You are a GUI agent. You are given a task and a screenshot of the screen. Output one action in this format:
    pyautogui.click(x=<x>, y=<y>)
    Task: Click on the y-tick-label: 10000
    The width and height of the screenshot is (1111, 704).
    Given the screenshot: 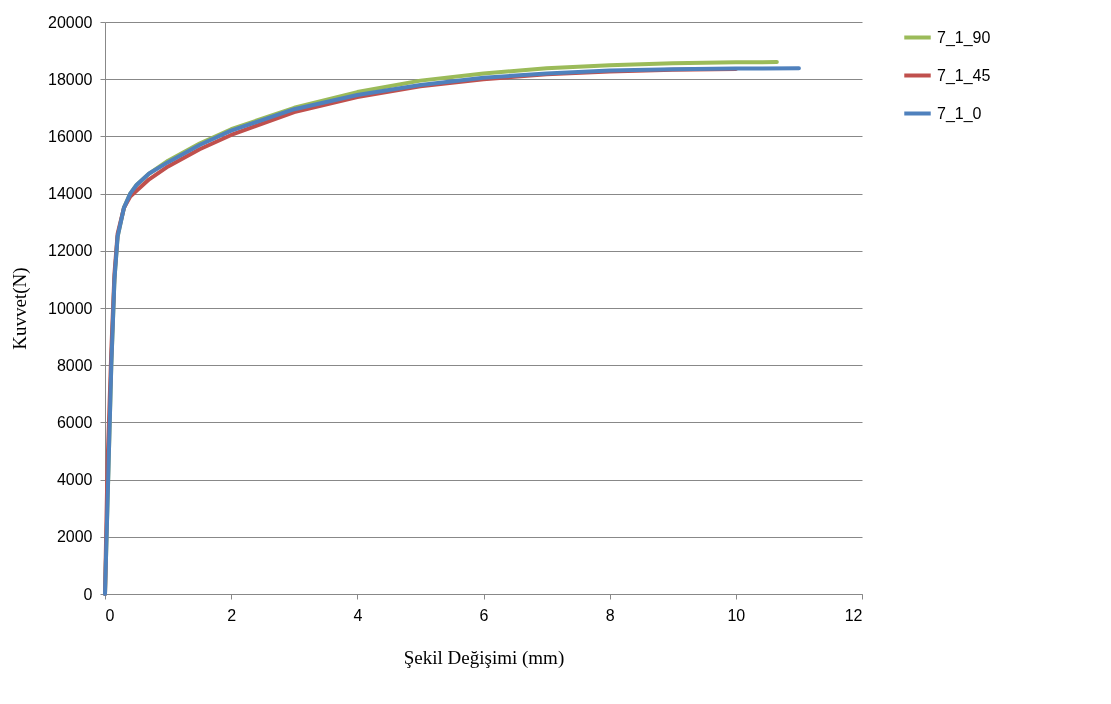 What is the action you would take?
    pyautogui.click(x=70, y=308)
    